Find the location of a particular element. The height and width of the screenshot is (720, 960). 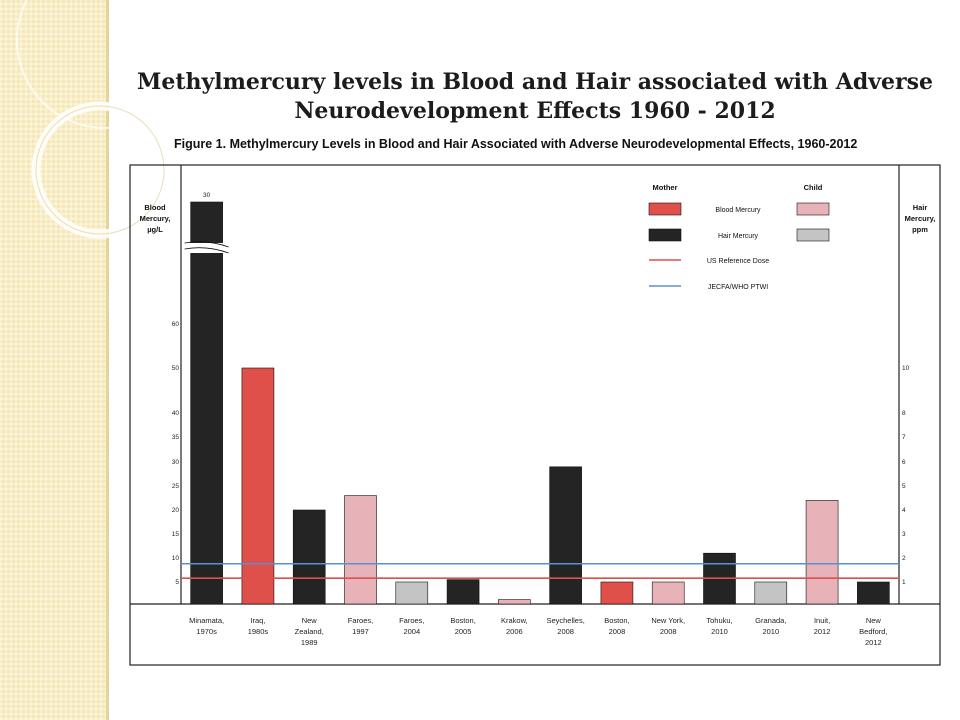

category-label: Minamata, is located at coordinates (206, 620).